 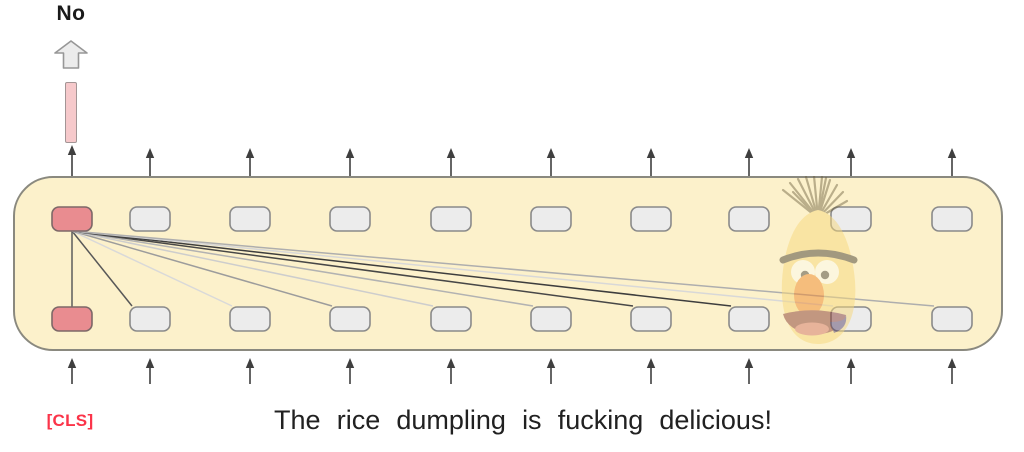 What do you see at coordinates (71, 112) in the screenshot?
I see `cls-output-vector-bar` at bounding box center [71, 112].